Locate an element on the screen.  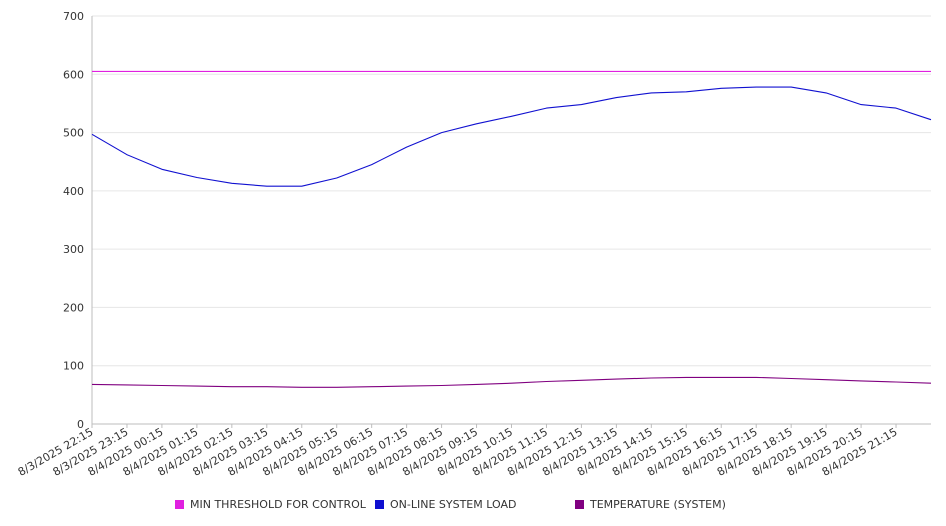
legend-item-system-load: ON-LINE SYSTEM LOAD is located at coordinates (445, 504).